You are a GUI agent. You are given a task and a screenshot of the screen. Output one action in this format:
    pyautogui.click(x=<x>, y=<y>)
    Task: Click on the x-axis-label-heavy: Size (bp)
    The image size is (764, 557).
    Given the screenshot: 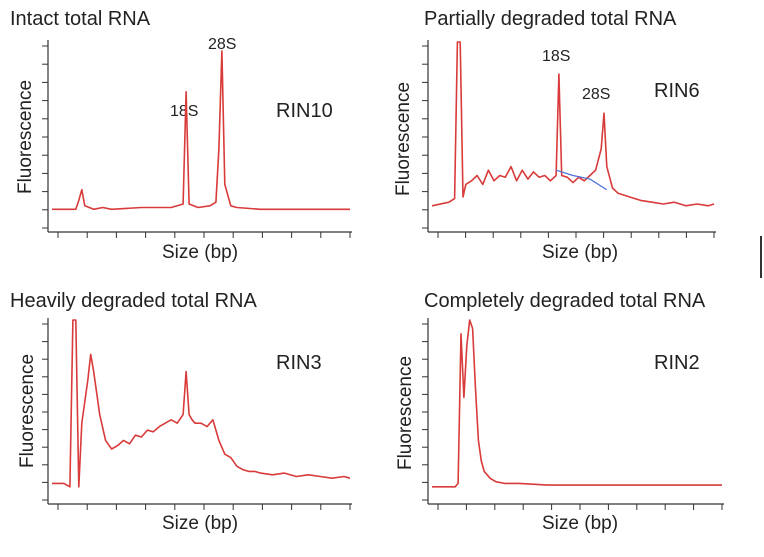 What is the action you would take?
    pyautogui.click(x=200, y=523)
    